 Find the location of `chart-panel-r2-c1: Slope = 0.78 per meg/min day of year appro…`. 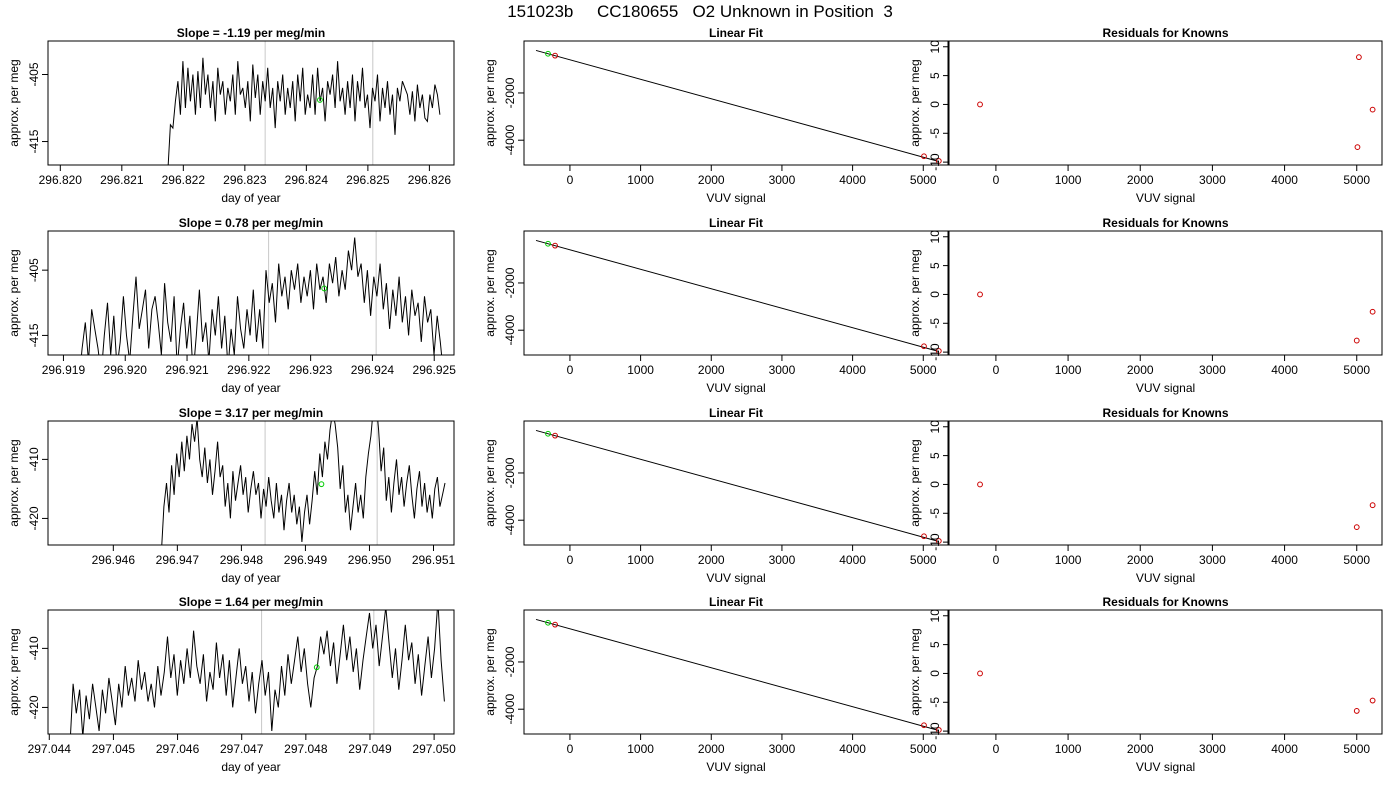

chart-panel-r2-c1: Slope = 0.78 per meg/min day of year appro… is located at coordinates (231, 305).